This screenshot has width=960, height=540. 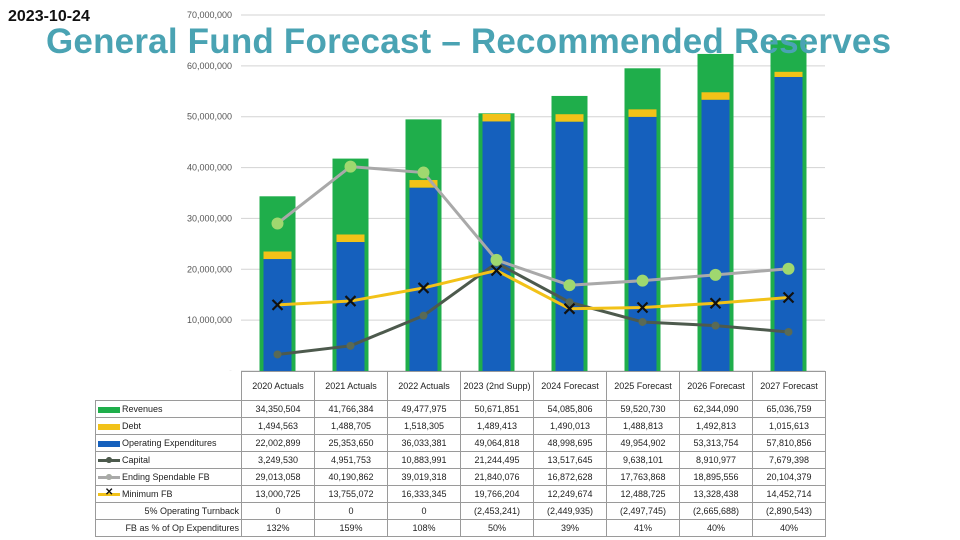 I want to click on table-corner, so click(x=169, y=386).